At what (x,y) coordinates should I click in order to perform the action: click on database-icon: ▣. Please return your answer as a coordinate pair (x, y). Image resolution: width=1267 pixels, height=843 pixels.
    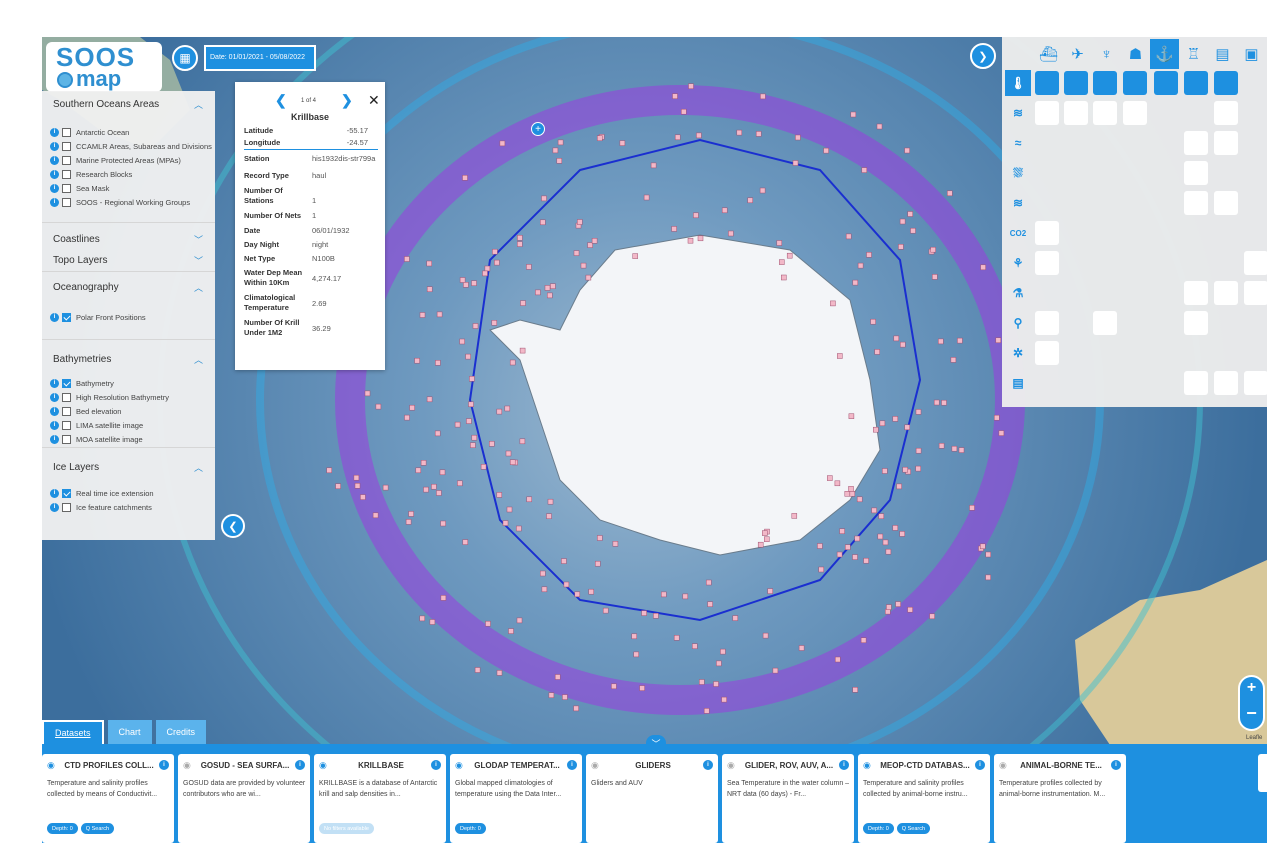
    Looking at the image, I should click on (1251, 54).